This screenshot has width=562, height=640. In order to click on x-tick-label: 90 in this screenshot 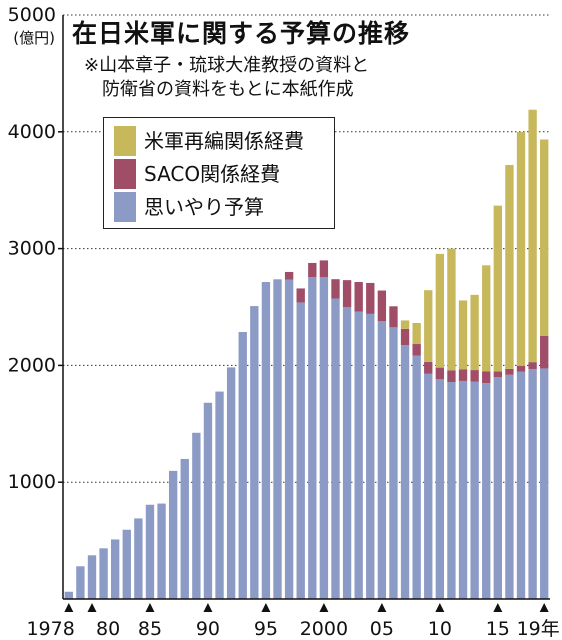, I will do `click(208, 629)`.